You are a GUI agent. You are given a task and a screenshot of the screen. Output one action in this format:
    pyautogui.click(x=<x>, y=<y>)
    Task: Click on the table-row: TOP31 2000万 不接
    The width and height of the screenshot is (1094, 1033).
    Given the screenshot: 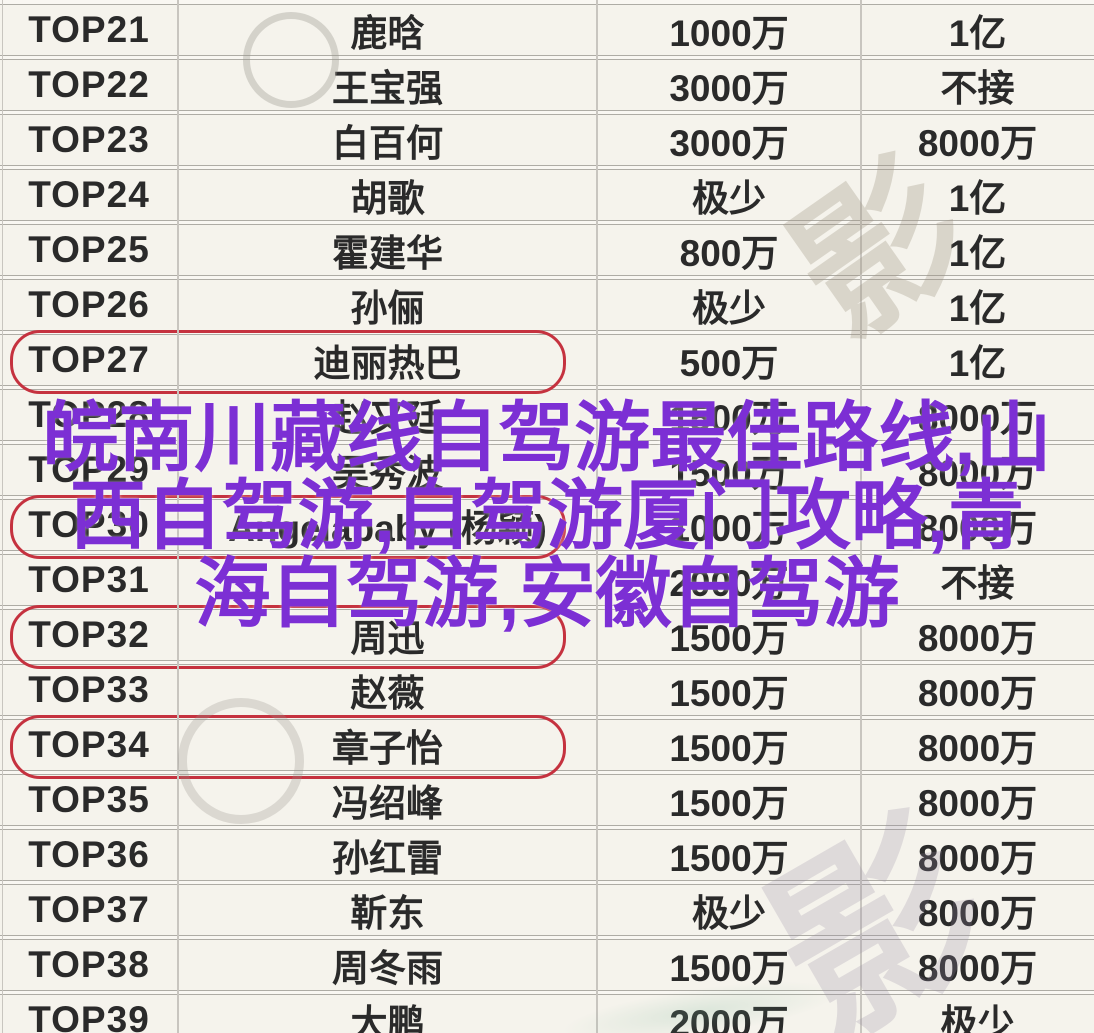 What is the action you would take?
    pyautogui.click(x=547, y=580)
    